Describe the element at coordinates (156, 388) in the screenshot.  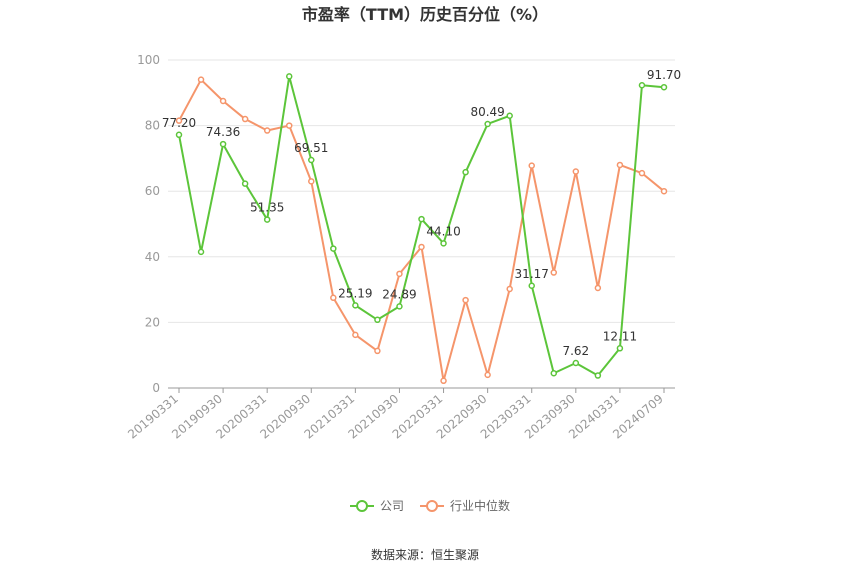
I see `y-tick-label: 0` at that location.